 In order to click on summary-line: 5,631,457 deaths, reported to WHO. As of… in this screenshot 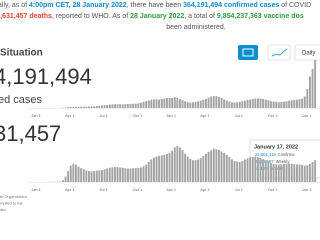, I will do `click(152, 16)`.